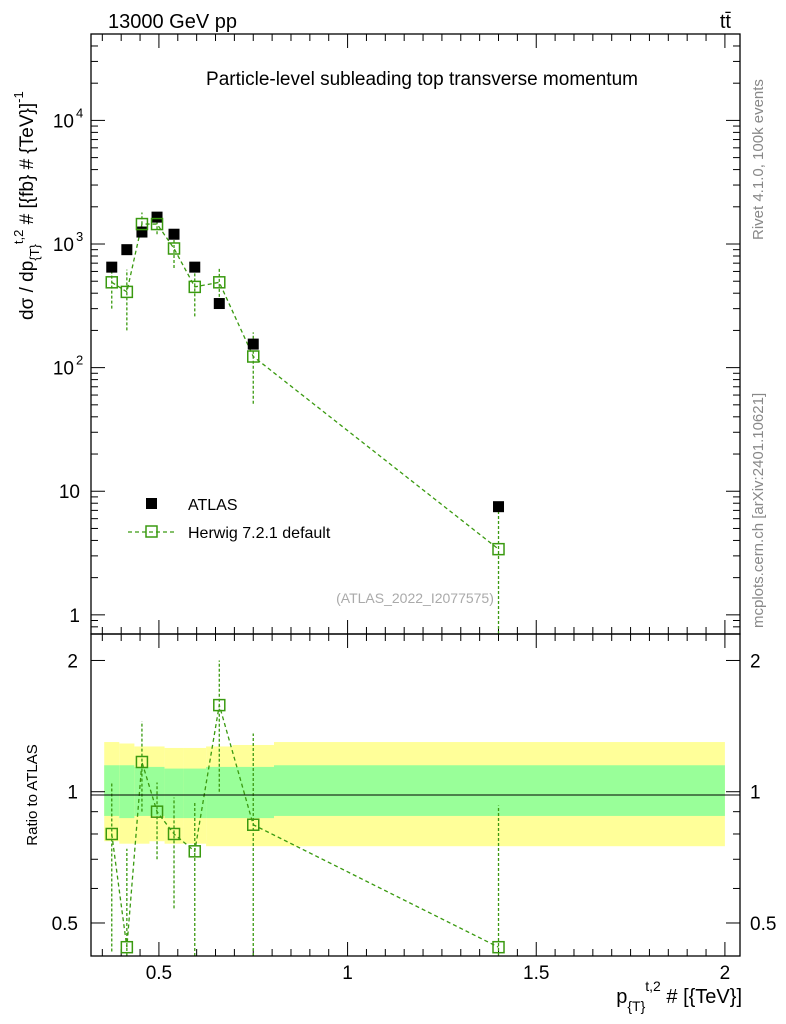 The width and height of the screenshot is (786, 1024). I want to click on main-ytick-exponent: 3, so click(79, 236).